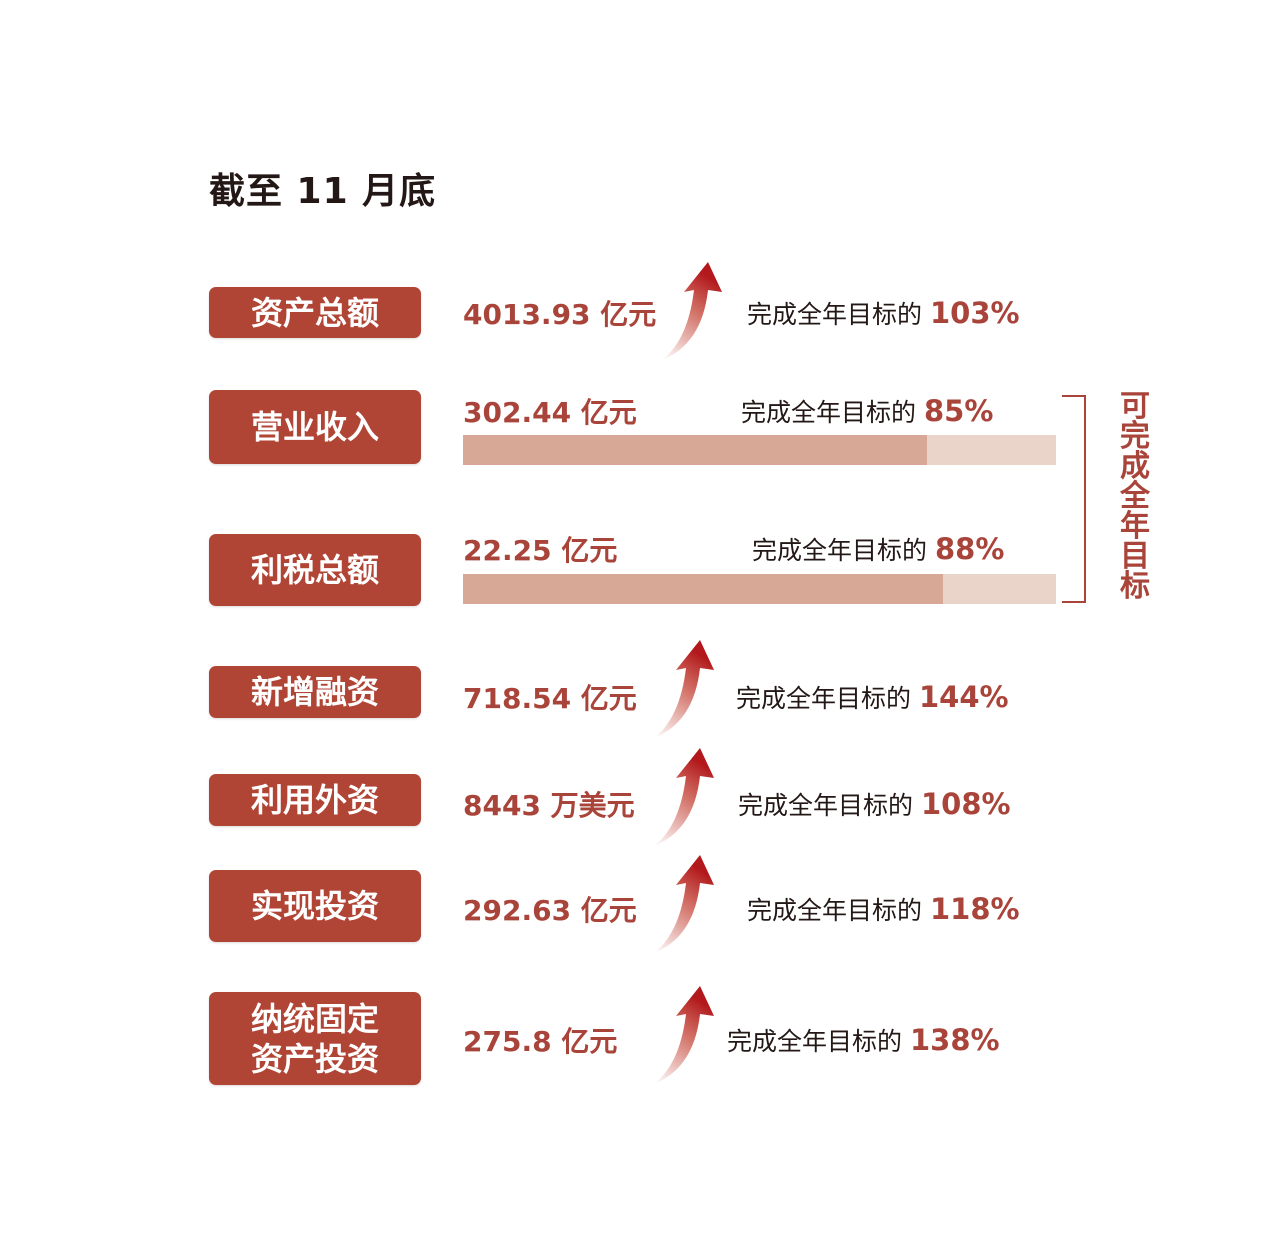 Image resolution: width=1280 pixels, height=1238 pixels. I want to click on label-profit-tax: 利税总额, so click(315, 570).